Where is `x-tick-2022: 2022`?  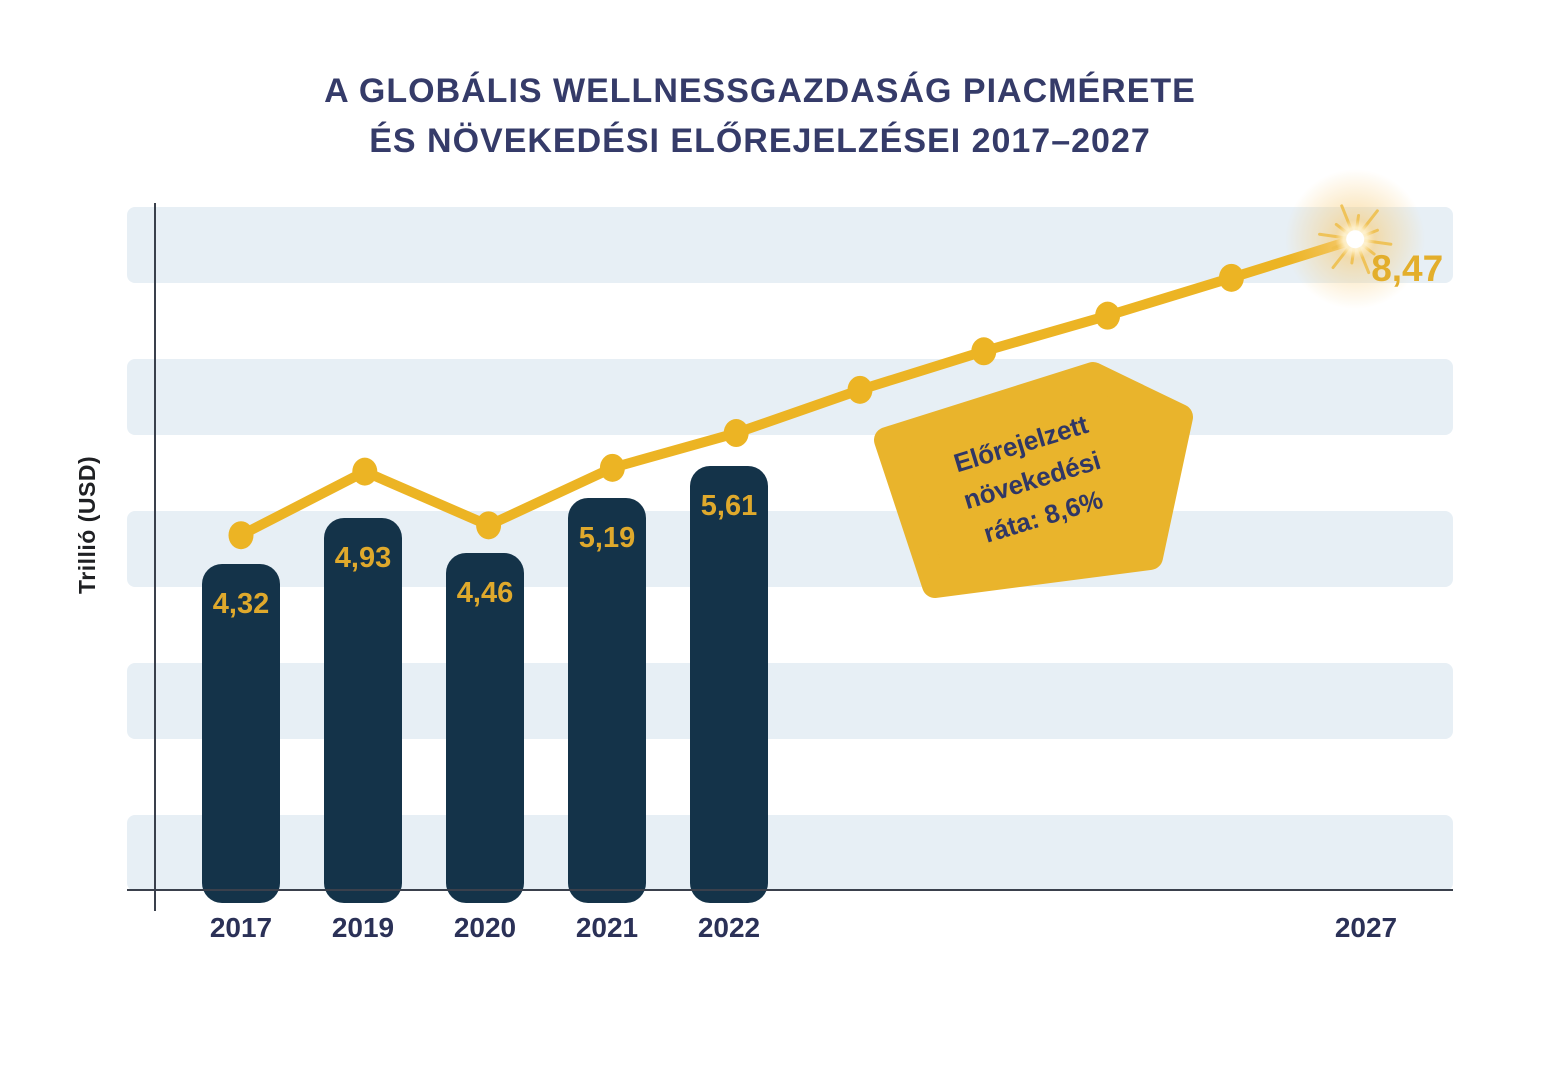 x-tick-2022: 2022 is located at coordinates (729, 927).